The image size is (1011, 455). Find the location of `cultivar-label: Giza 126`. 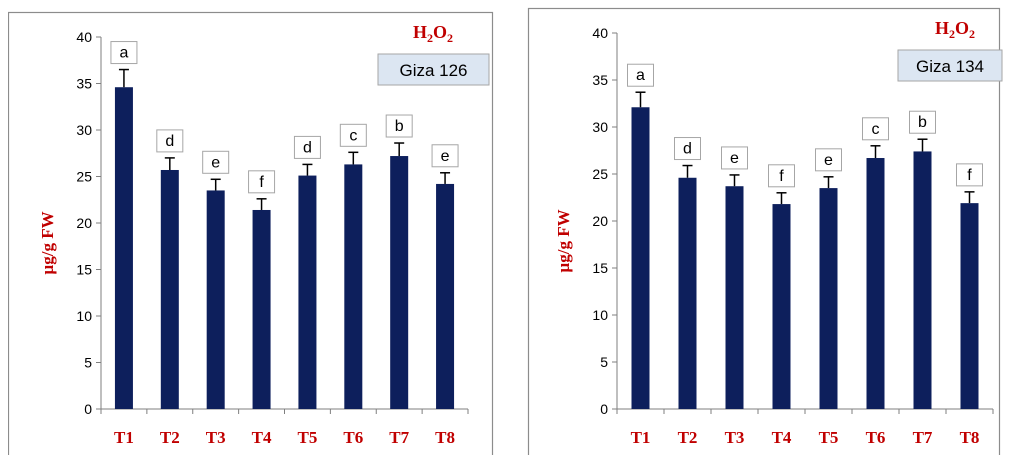

cultivar-label: Giza 126 is located at coordinates (433, 70).